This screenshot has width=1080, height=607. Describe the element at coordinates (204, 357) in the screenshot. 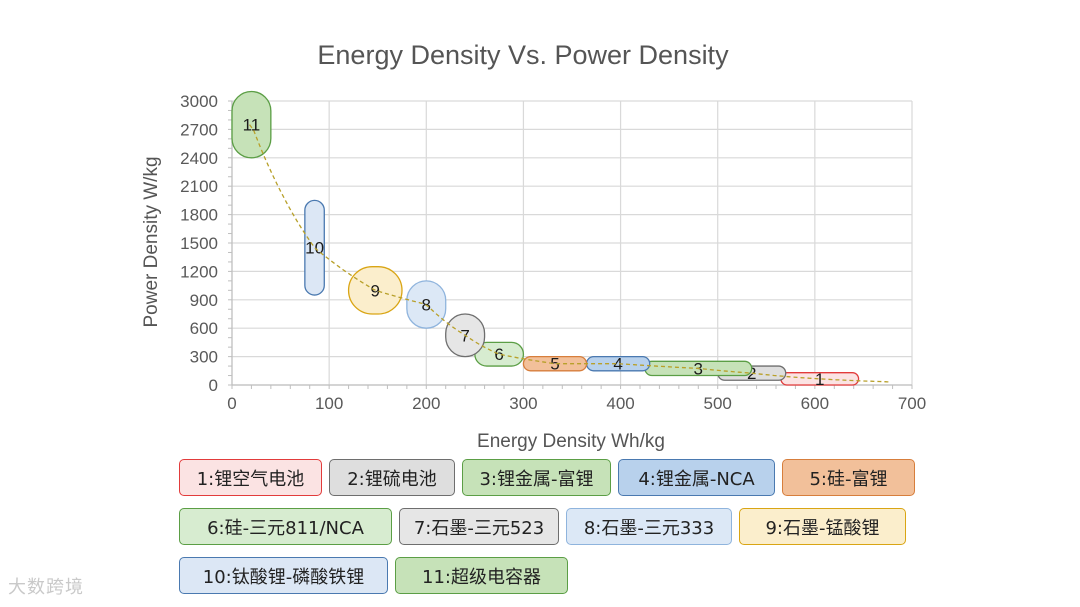

I see `y-tick-label: 300` at that location.